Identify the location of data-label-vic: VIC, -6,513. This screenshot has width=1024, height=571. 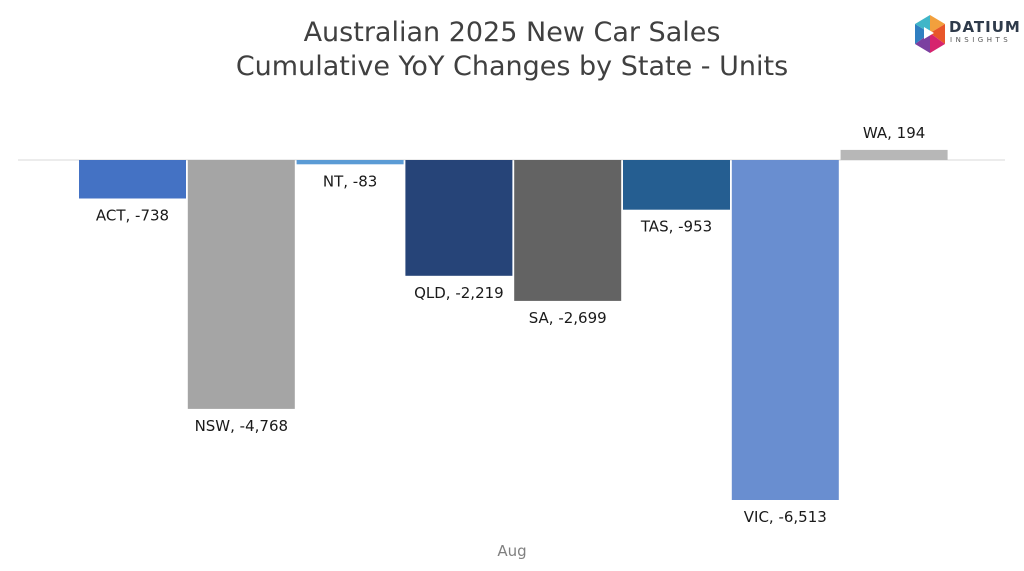
(785, 517).